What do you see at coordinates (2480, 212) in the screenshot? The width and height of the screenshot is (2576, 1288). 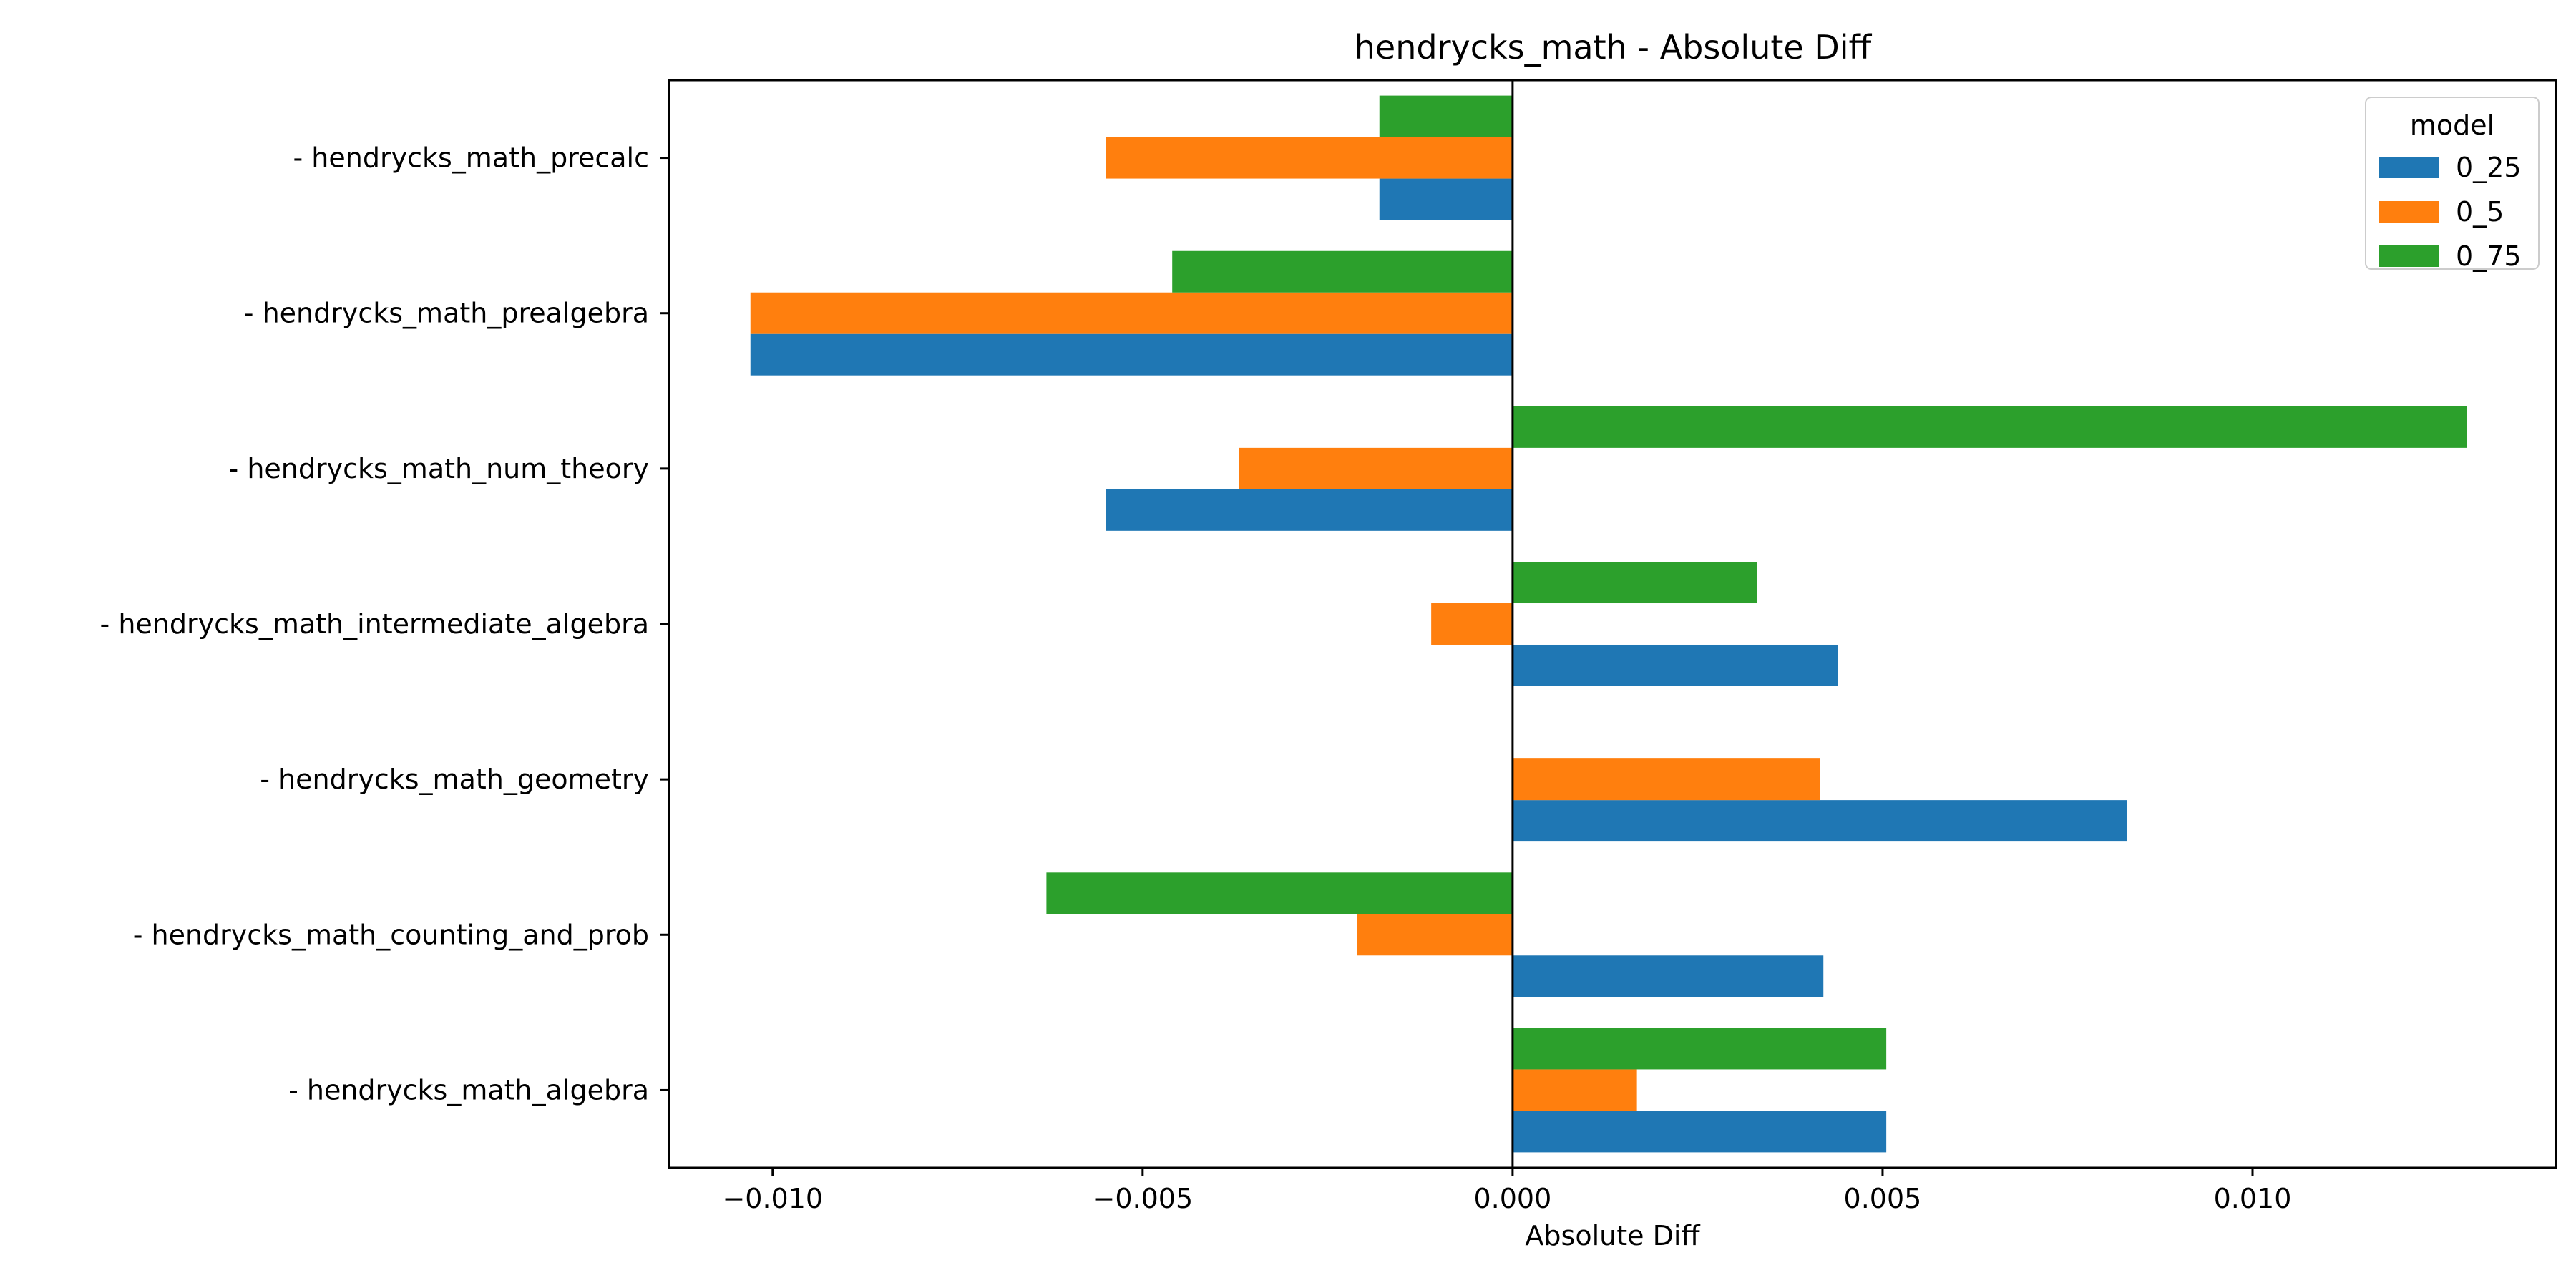 I see `legend-label-0_5: 0_5` at bounding box center [2480, 212].